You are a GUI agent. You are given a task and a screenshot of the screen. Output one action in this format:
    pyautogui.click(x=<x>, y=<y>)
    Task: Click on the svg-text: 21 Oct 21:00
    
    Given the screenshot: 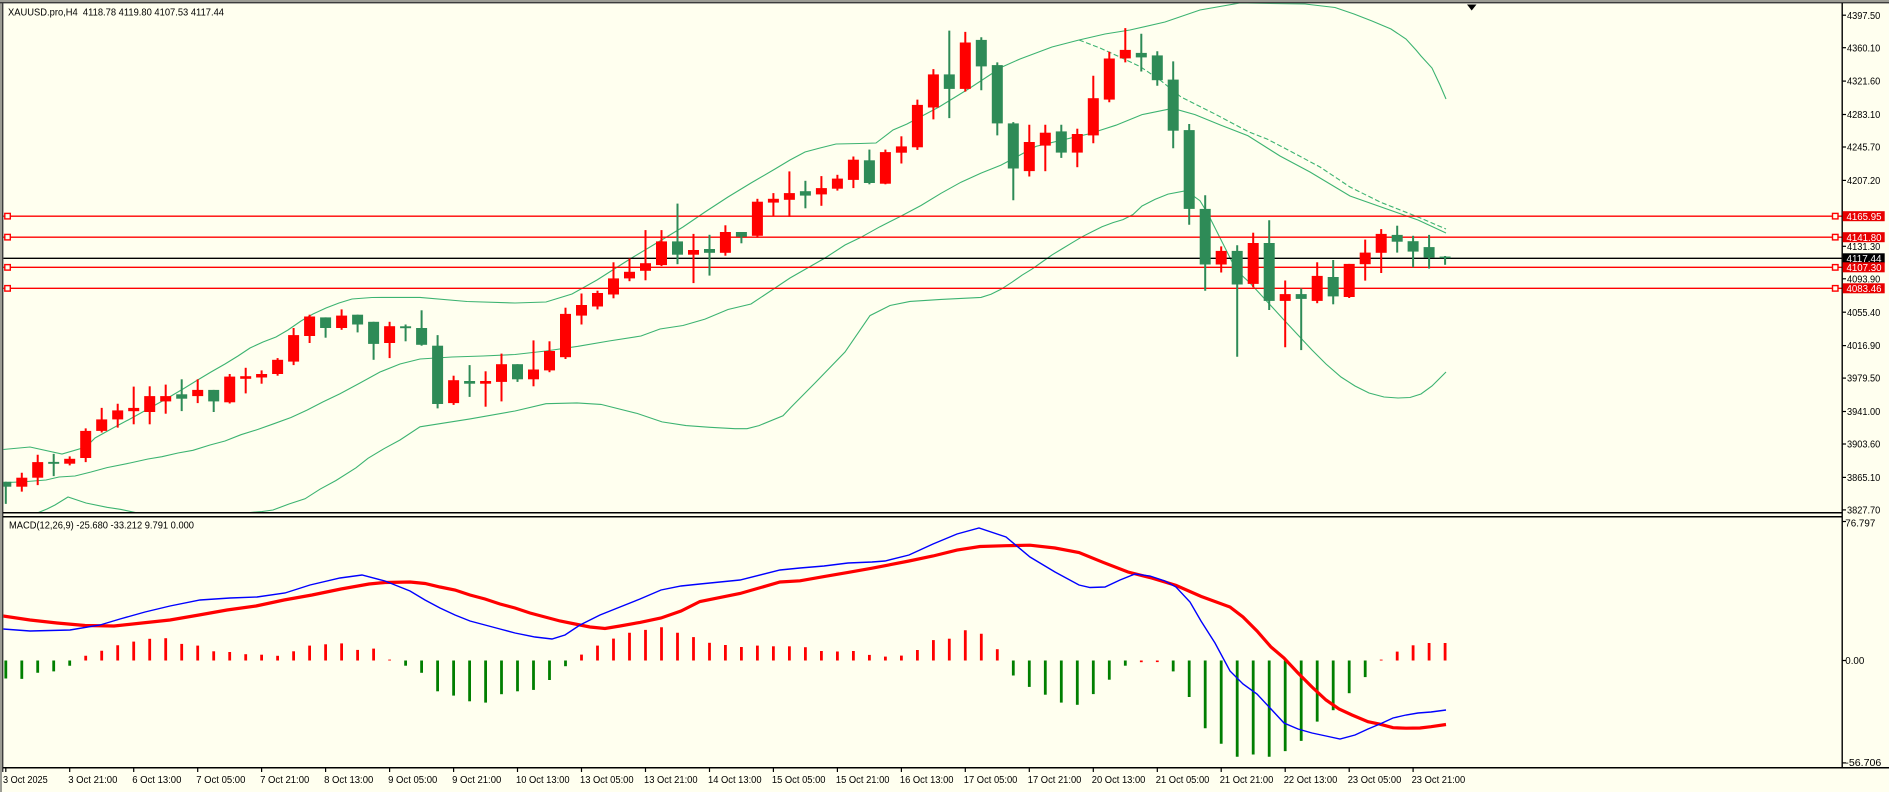 What is the action you would take?
    pyautogui.click(x=1247, y=780)
    